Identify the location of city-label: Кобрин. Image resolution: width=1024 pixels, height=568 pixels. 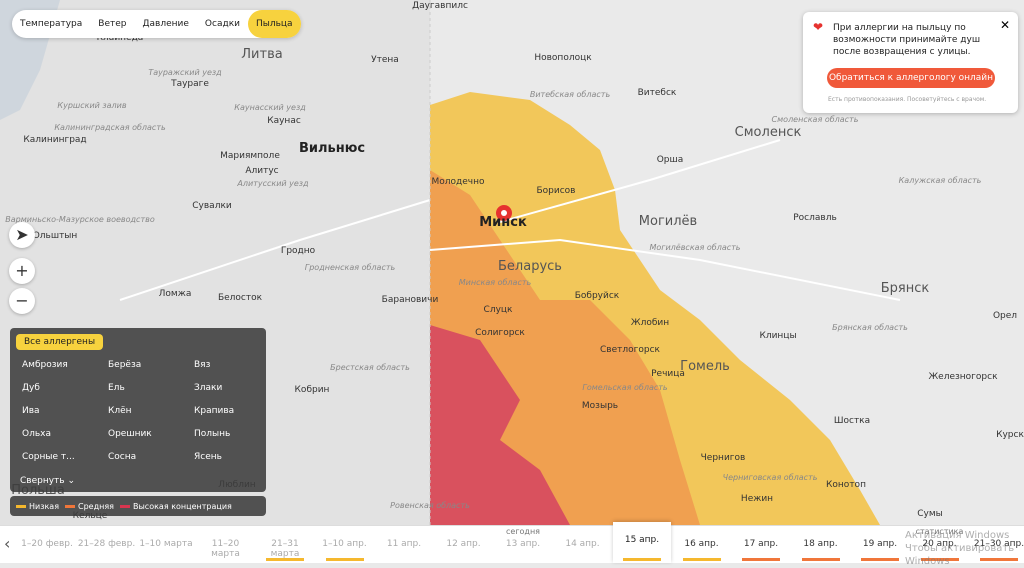
(312, 390).